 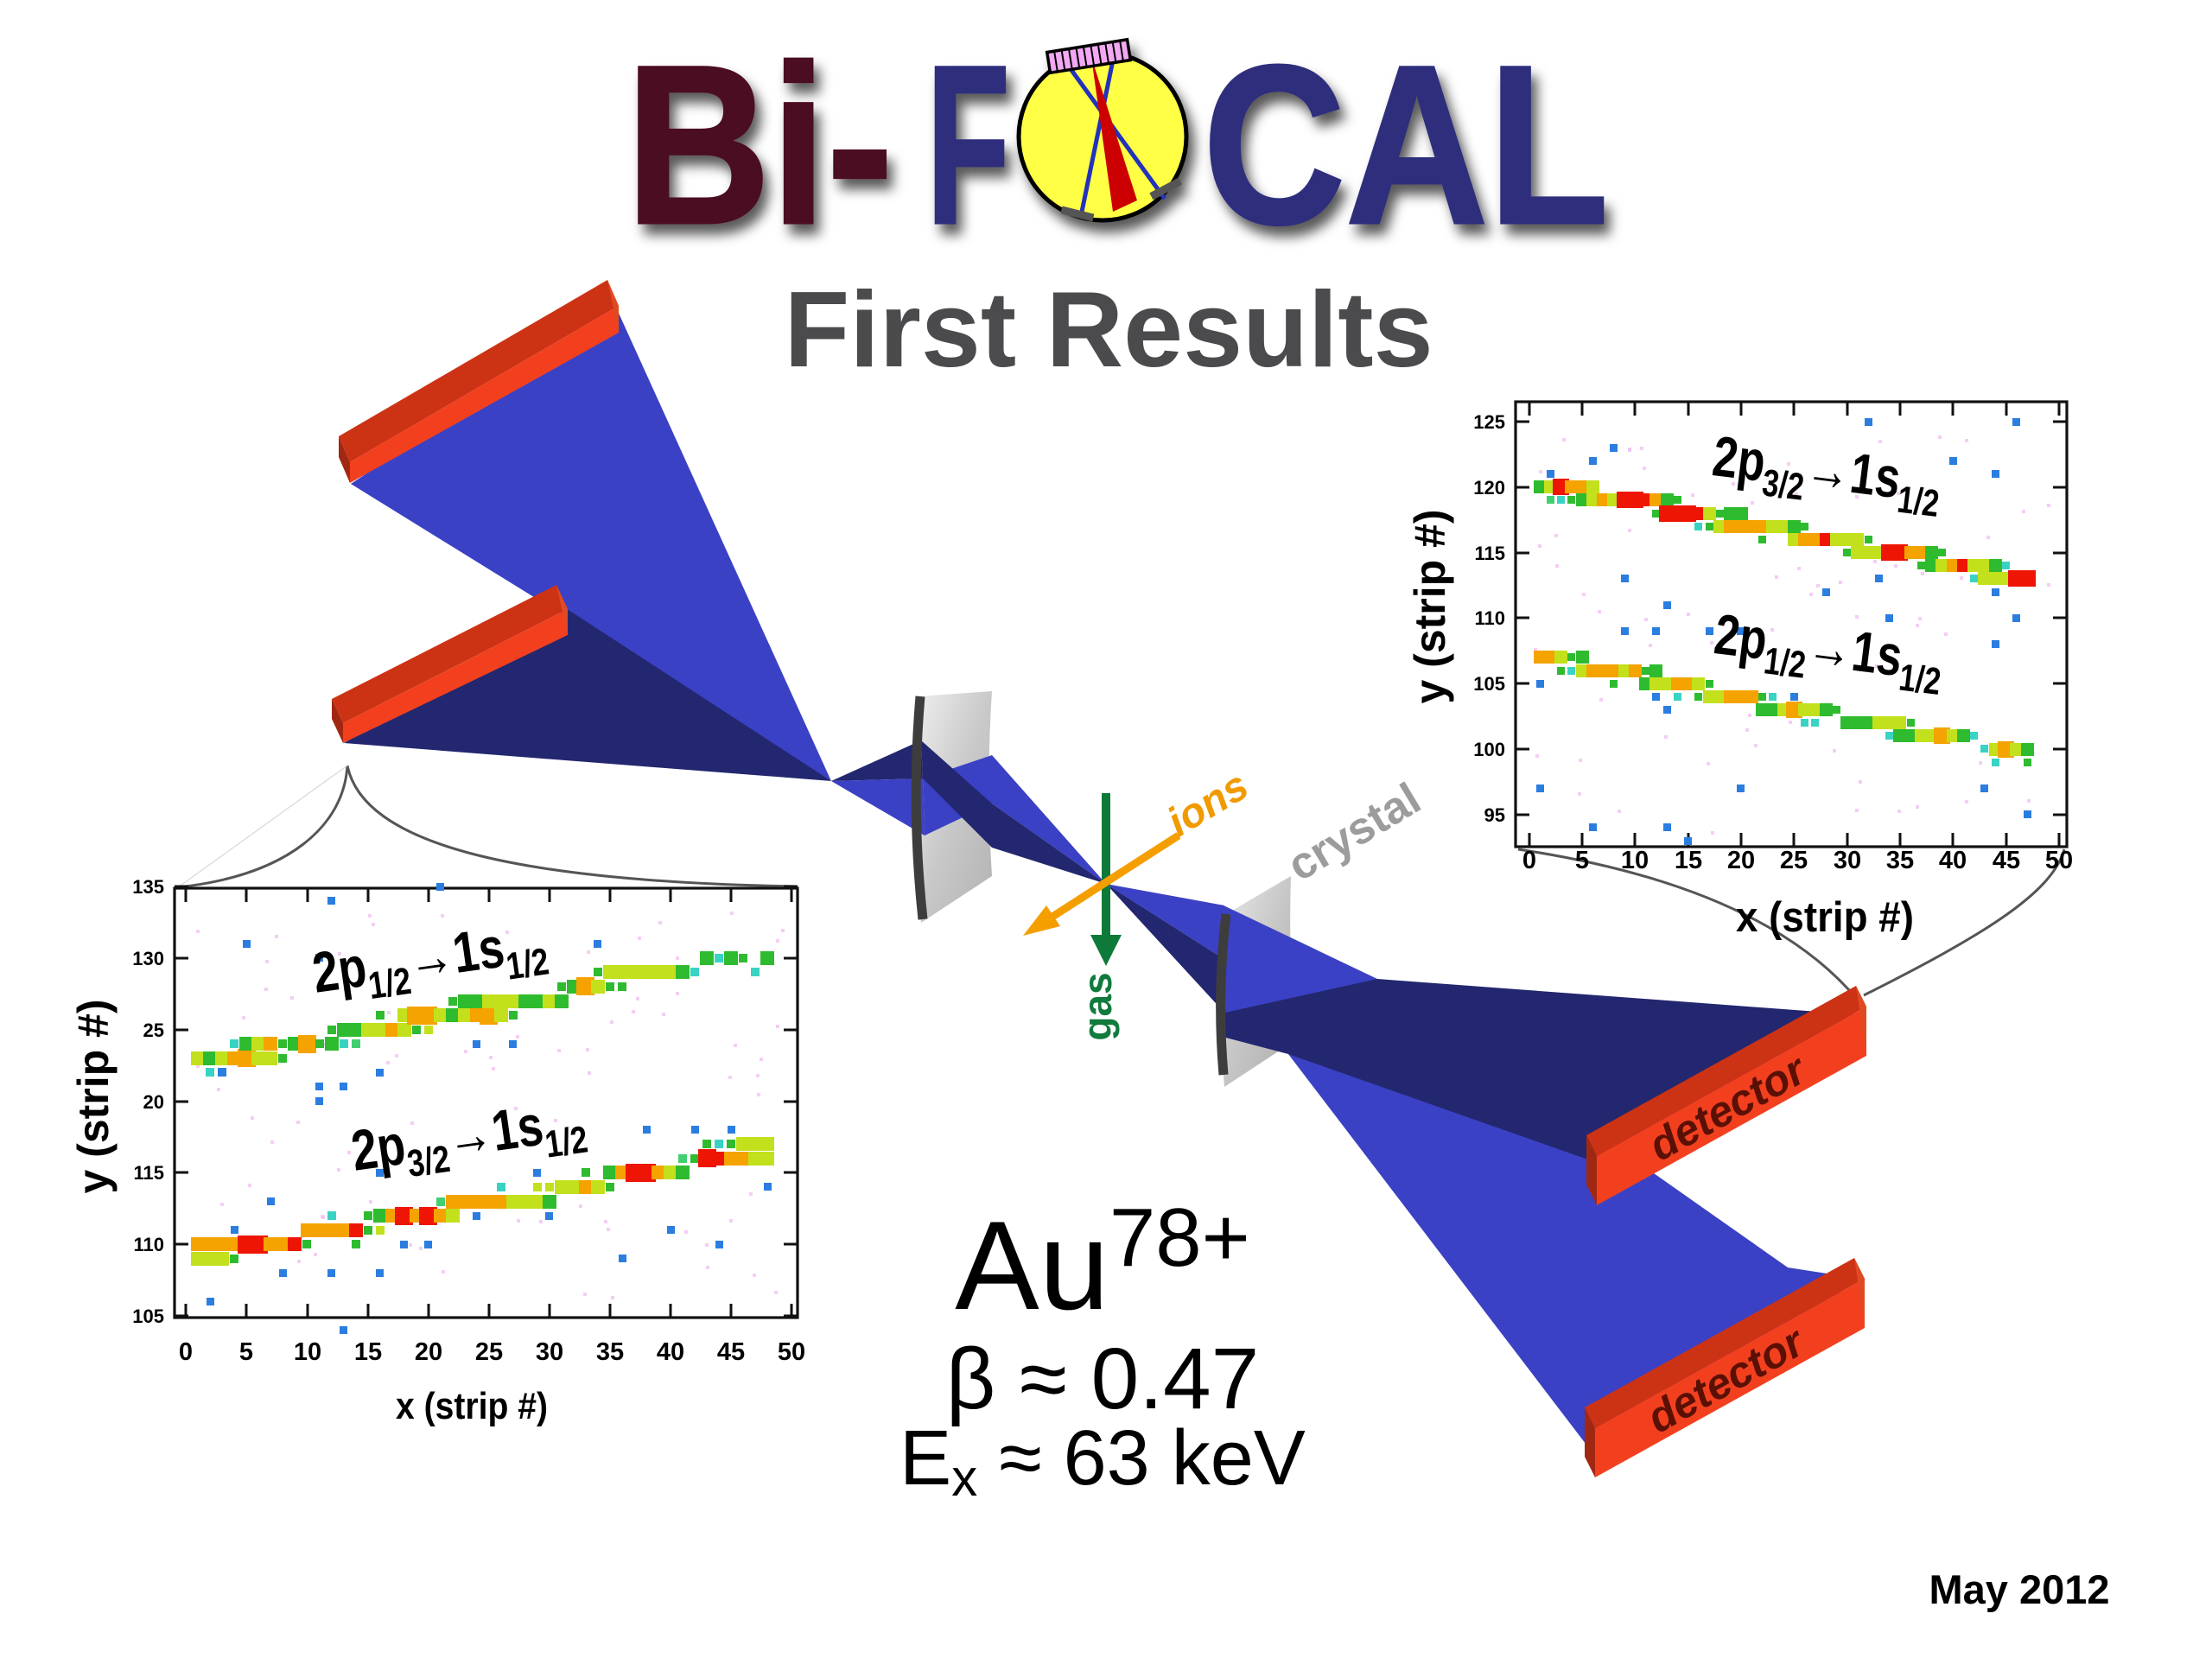 What do you see at coordinates (1489, 422) in the screenshot?
I see `svg-text: 125` at bounding box center [1489, 422].